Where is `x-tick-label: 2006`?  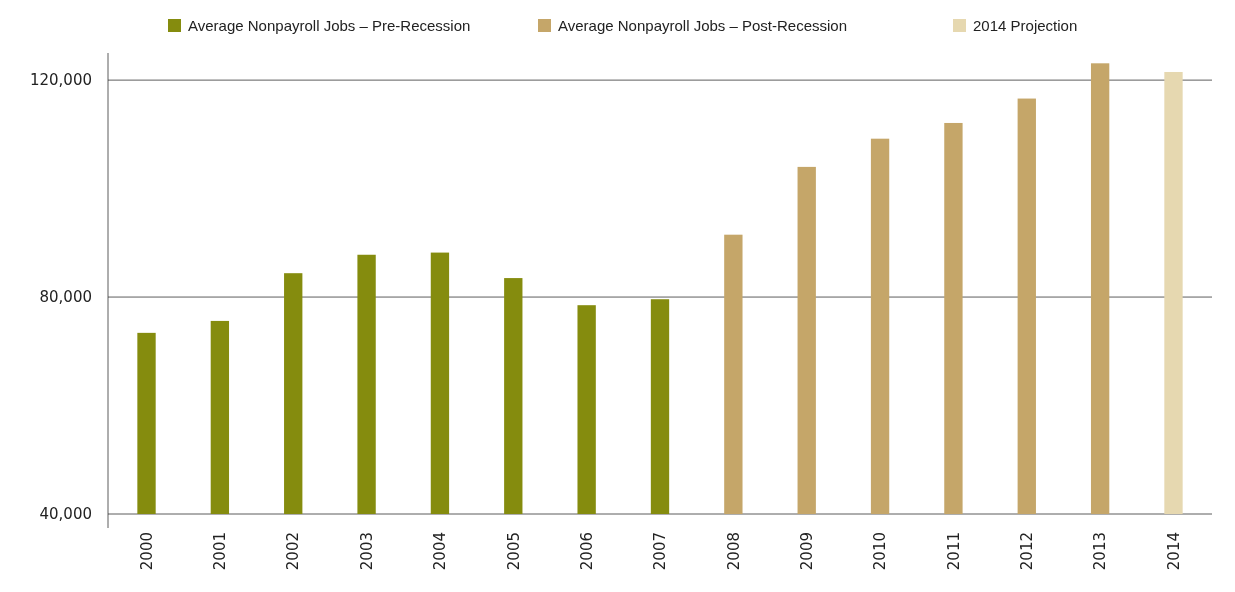
x-tick-label: 2006 is located at coordinates (586, 551).